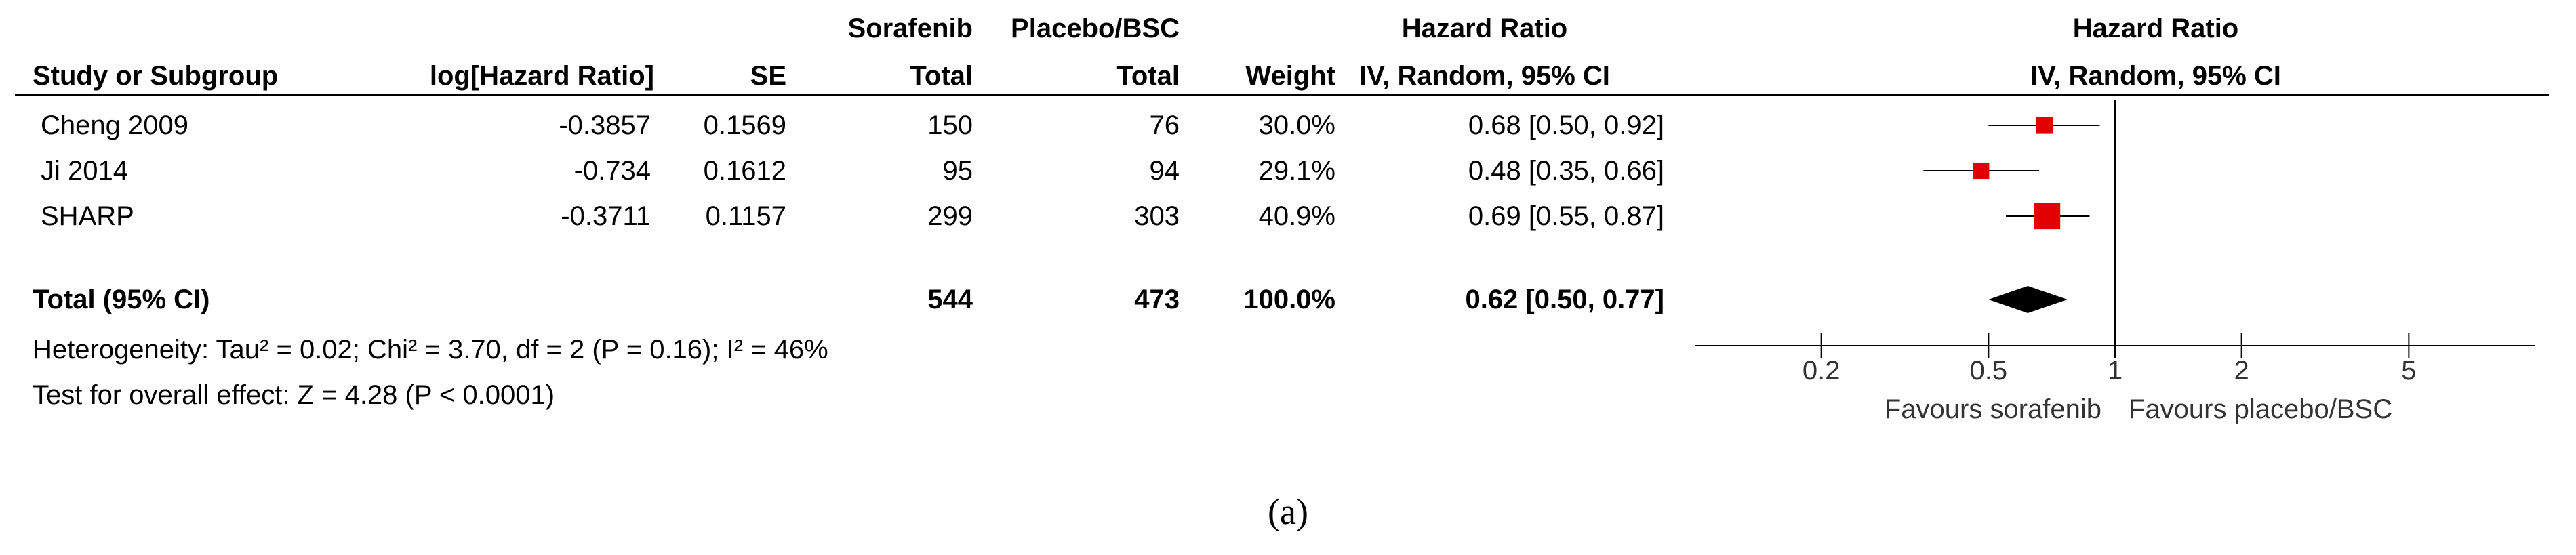 The height and width of the screenshot is (555, 2576). What do you see at coordinates (1289, 299) in the screenshot?
I see `total-weight: 100.0%` at bounding box center [1289, 299].